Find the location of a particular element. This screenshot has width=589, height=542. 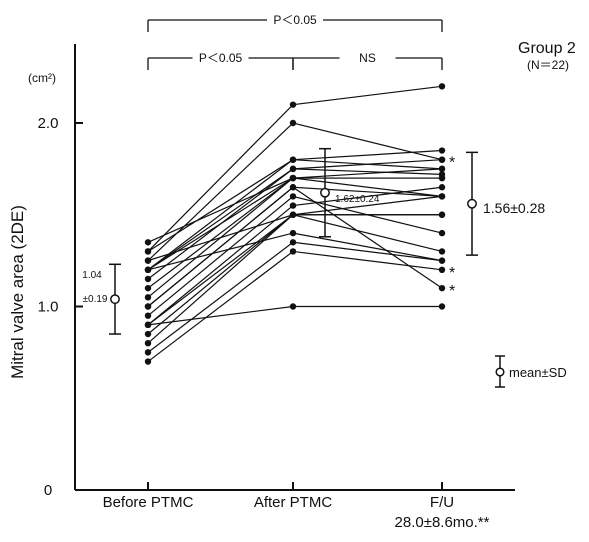

y-axis-unit: (cm²) is located at coordinates (42, 78).